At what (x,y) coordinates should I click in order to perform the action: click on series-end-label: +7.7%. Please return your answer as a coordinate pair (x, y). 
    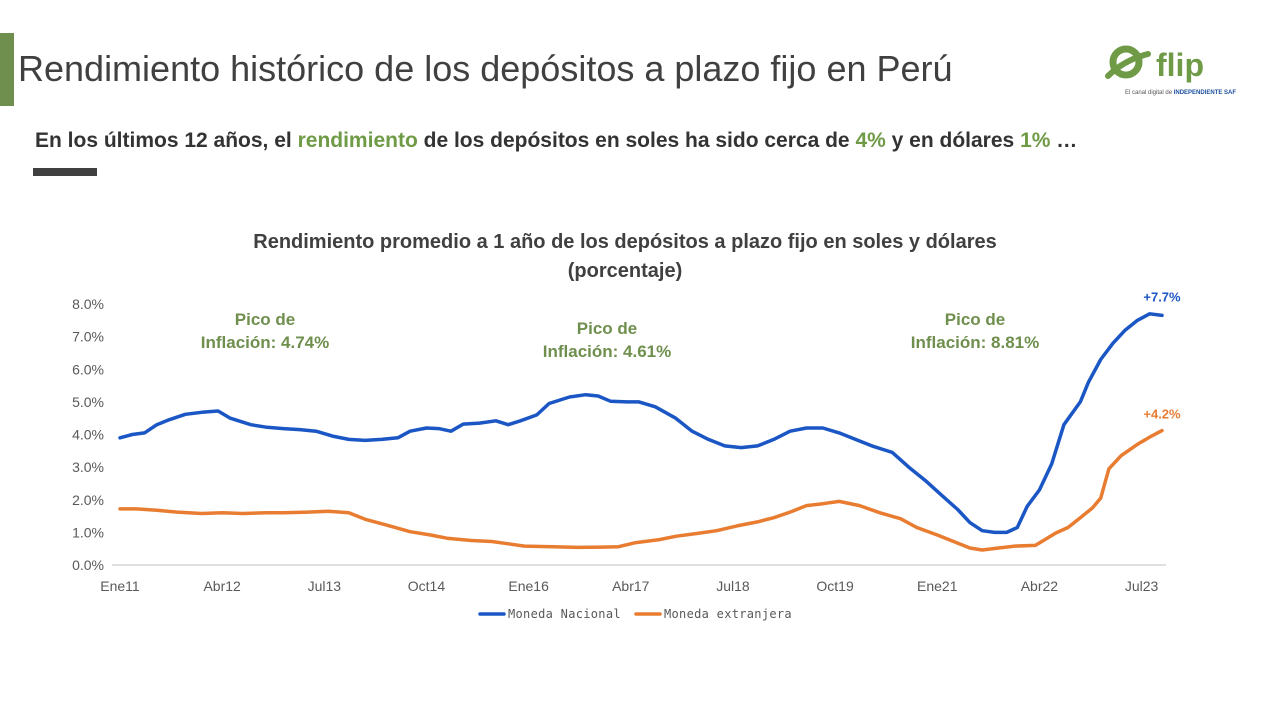
    Looking at the image, I should click on (1162, 296).